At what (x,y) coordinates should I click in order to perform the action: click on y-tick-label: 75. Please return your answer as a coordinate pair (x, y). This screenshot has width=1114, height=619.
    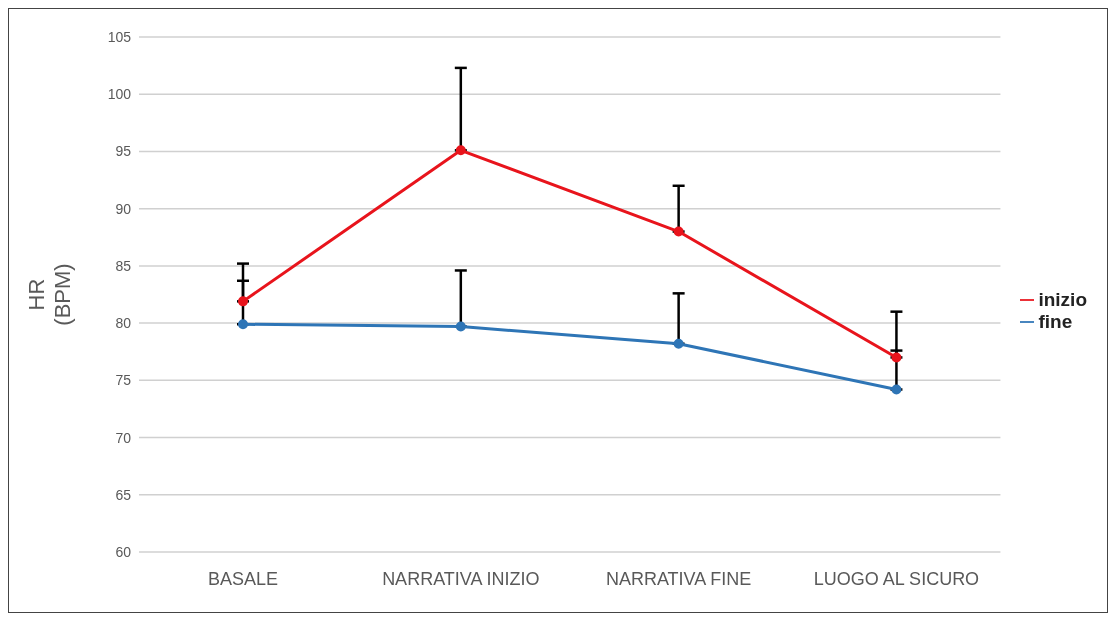
    Looking at the image, I should click on (123, 380).